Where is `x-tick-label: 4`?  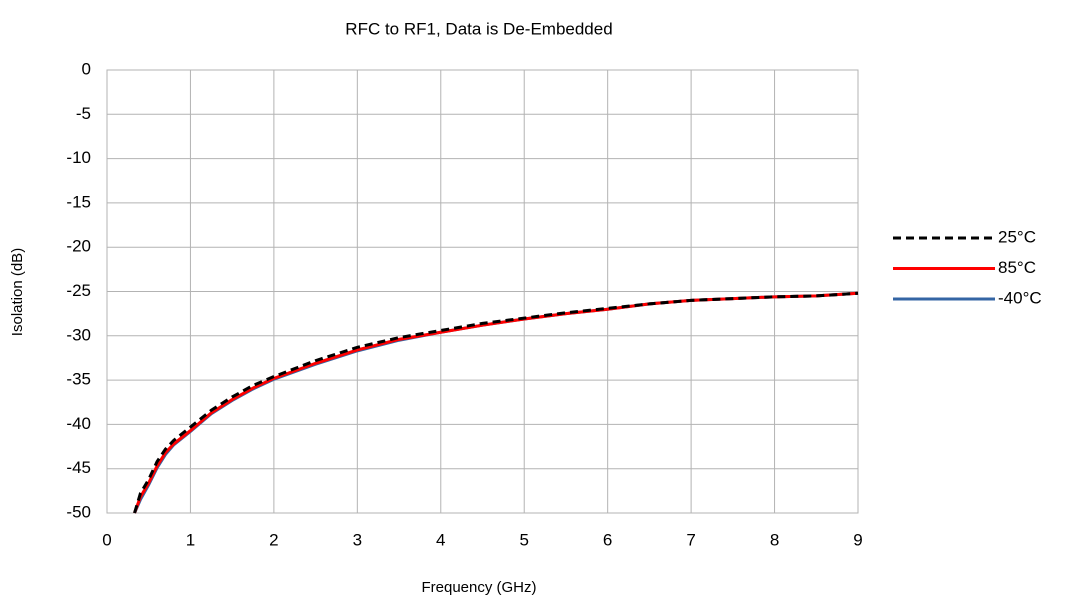
x-tick-label: 4 is located at coordinates (440, 539).